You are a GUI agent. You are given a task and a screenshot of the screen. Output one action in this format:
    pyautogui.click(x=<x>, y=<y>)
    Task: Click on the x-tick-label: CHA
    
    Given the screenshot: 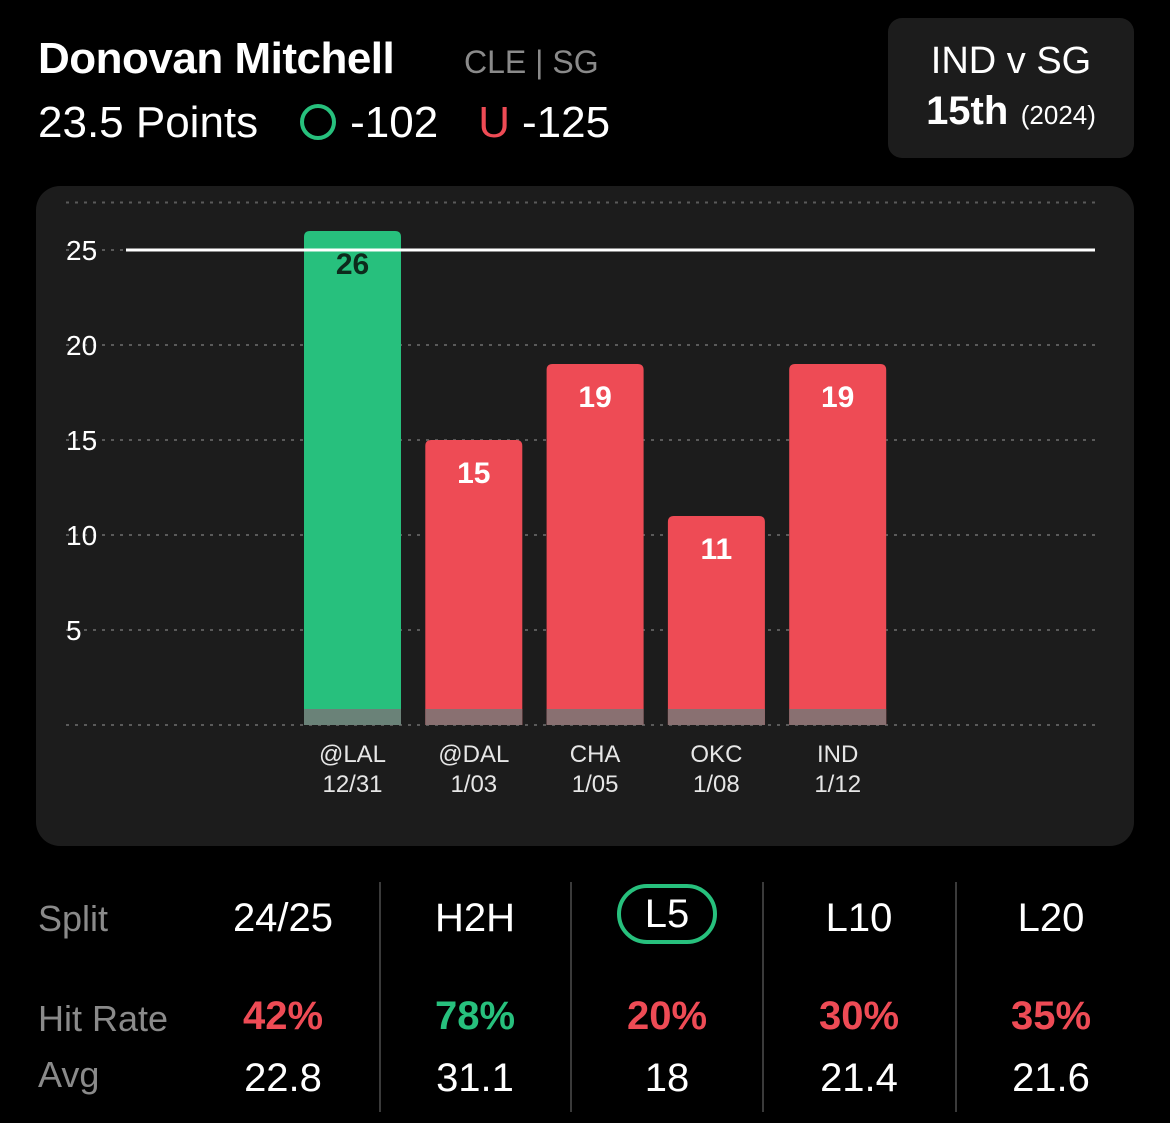 What is the action you would take?
    pyautogui.click(x=595, y=754)
    